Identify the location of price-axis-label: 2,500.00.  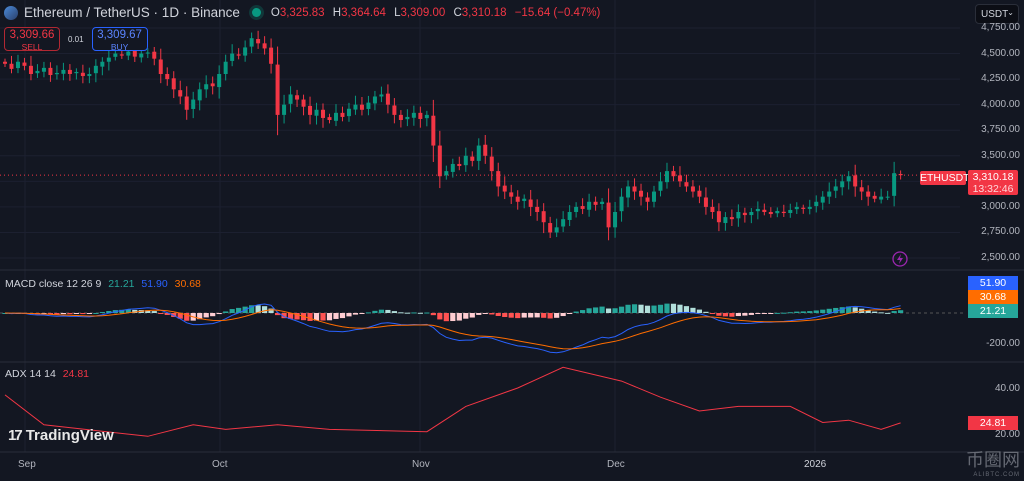
(1000, 257).